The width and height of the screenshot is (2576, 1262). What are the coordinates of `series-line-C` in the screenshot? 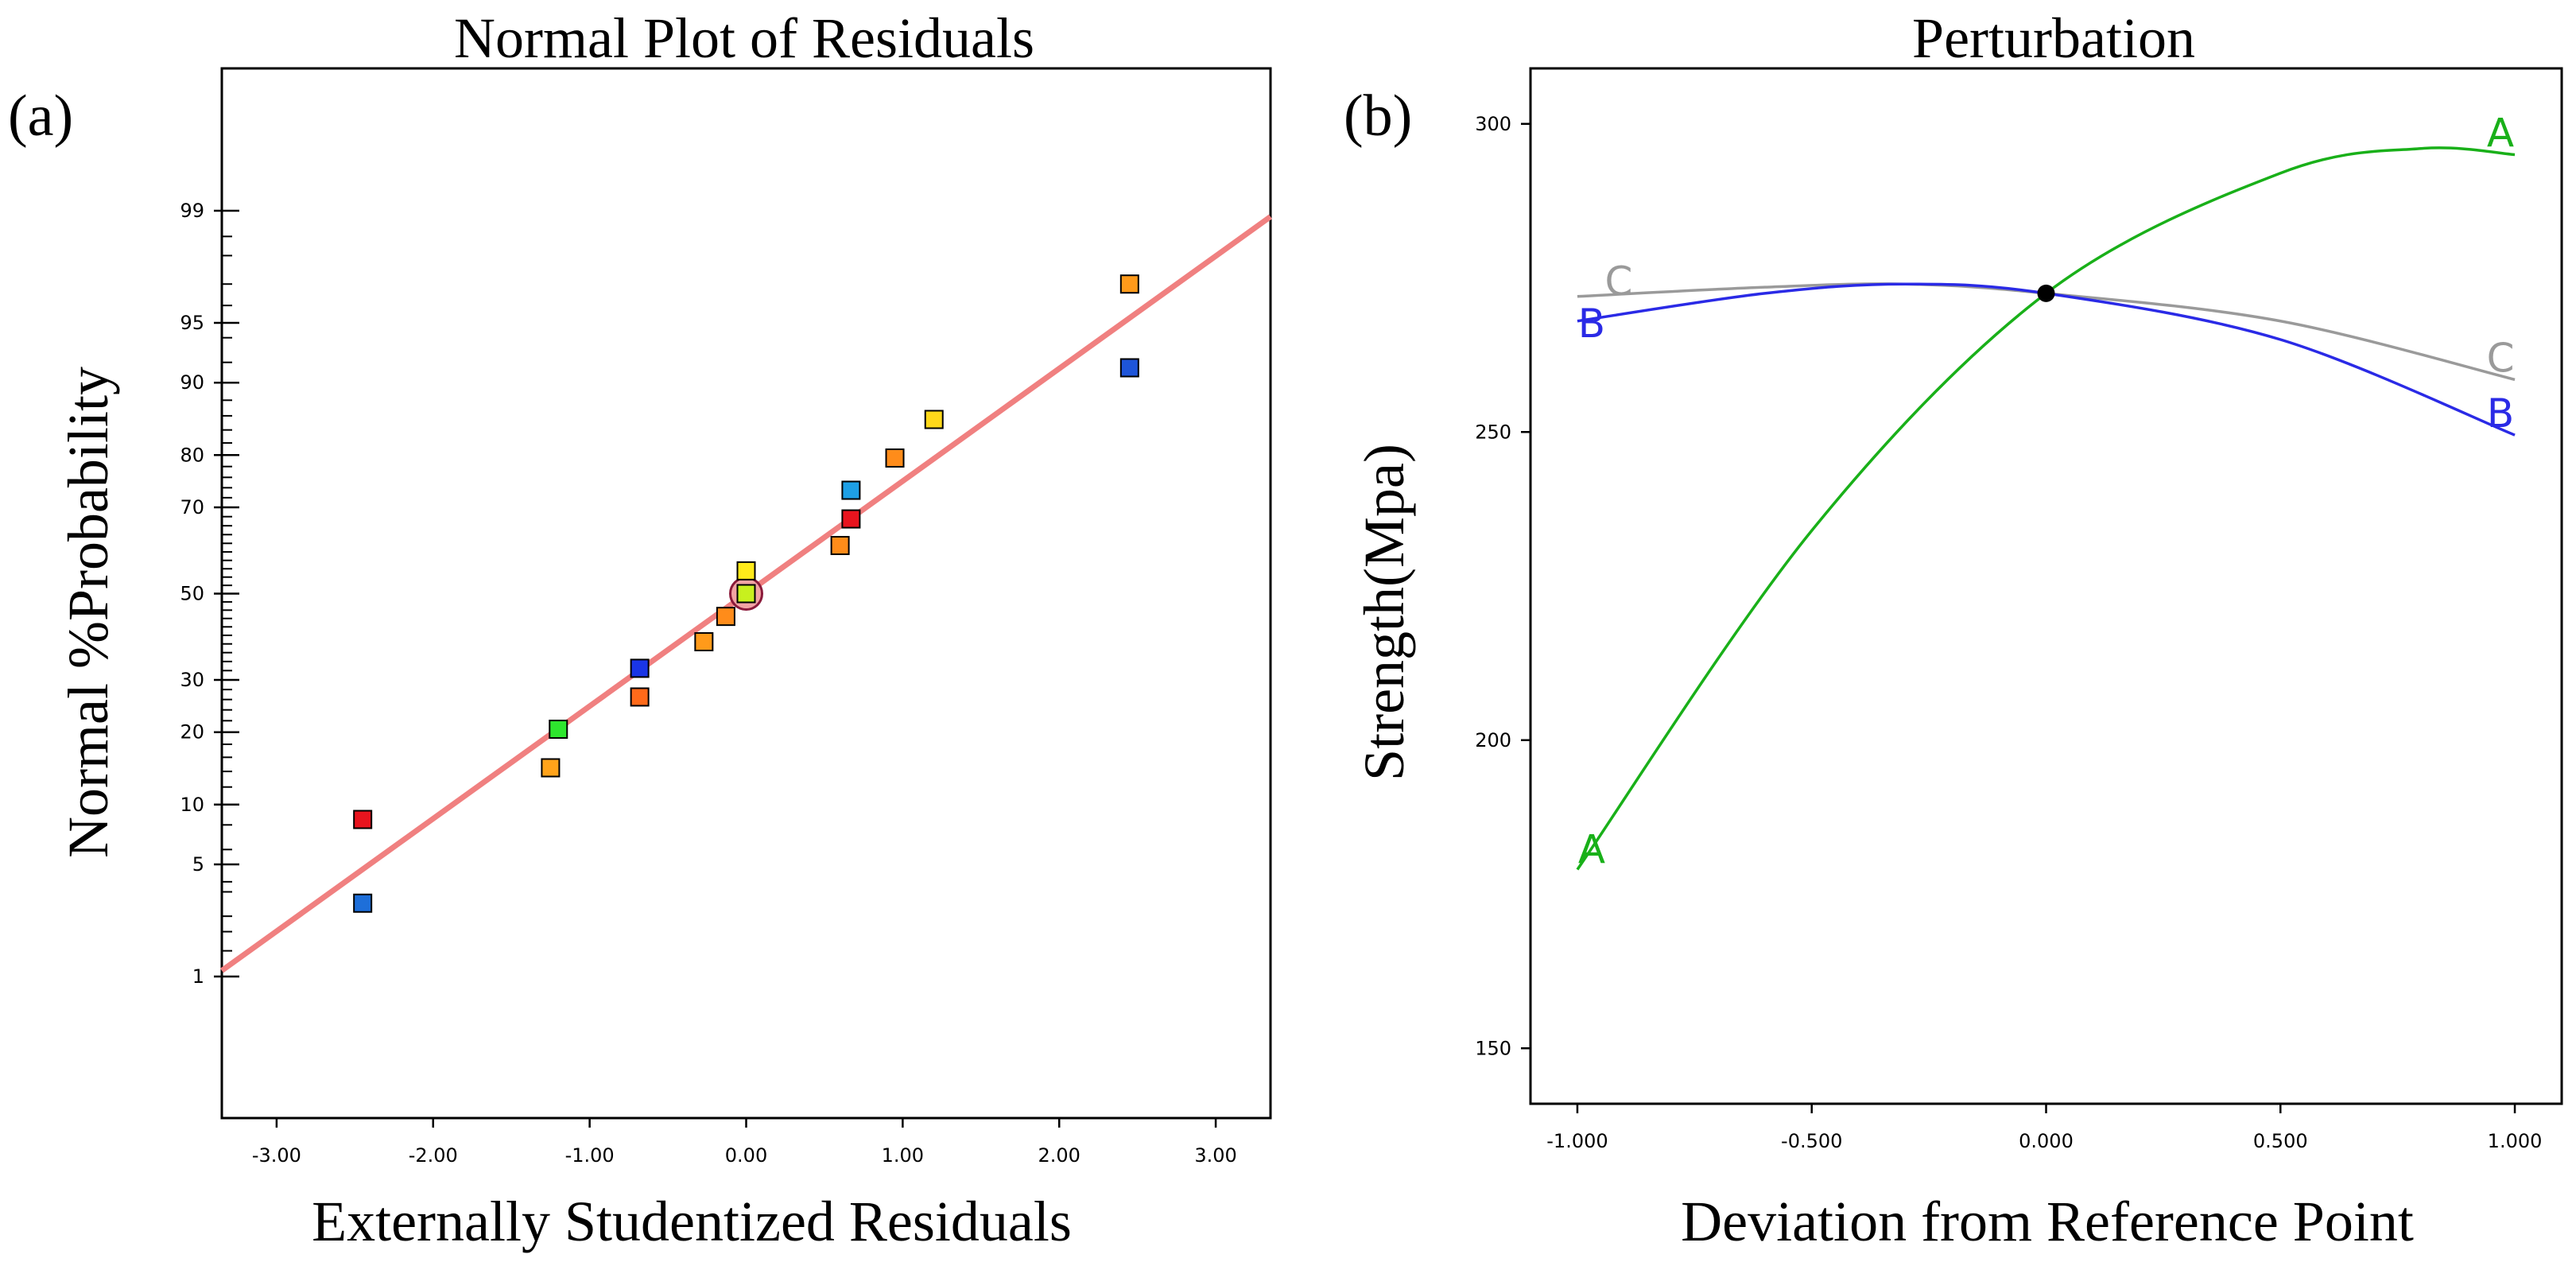 It's located at (2047, 332).